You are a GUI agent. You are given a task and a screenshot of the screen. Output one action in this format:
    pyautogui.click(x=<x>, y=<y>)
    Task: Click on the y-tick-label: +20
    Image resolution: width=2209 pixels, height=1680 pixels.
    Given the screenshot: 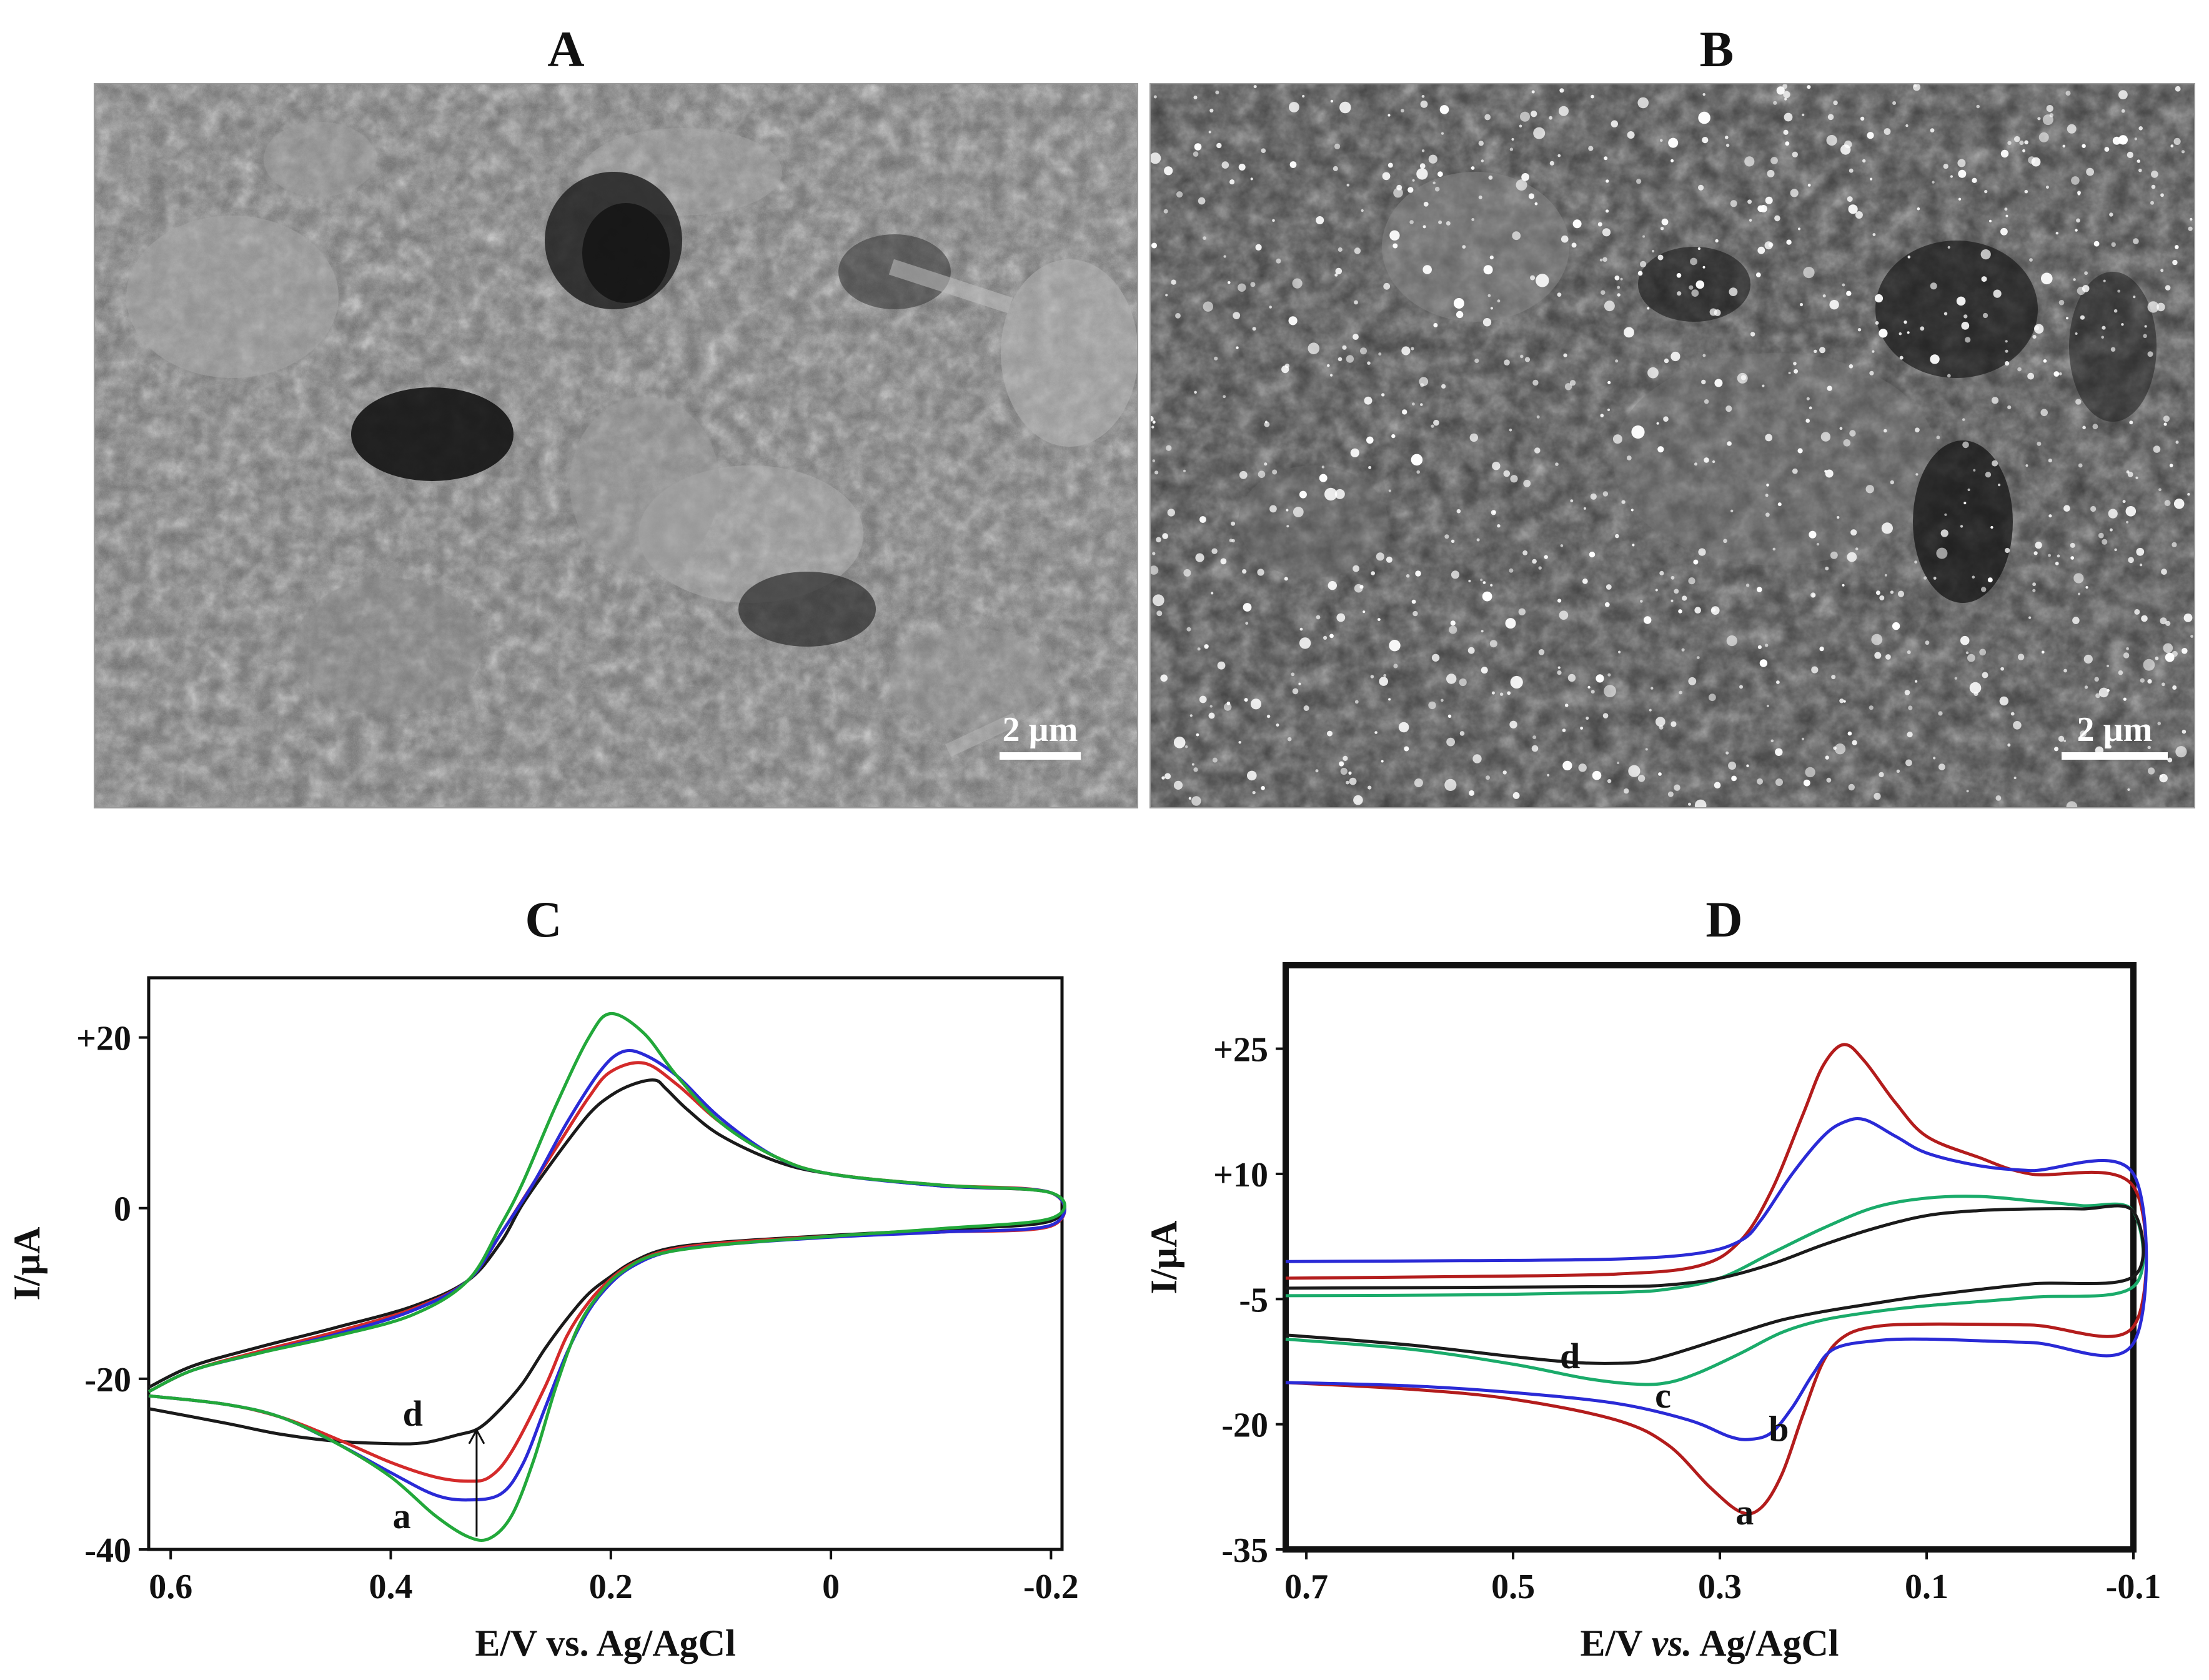 What is the action you would take?
    pyautogui.click(x=103, y=1039)
    